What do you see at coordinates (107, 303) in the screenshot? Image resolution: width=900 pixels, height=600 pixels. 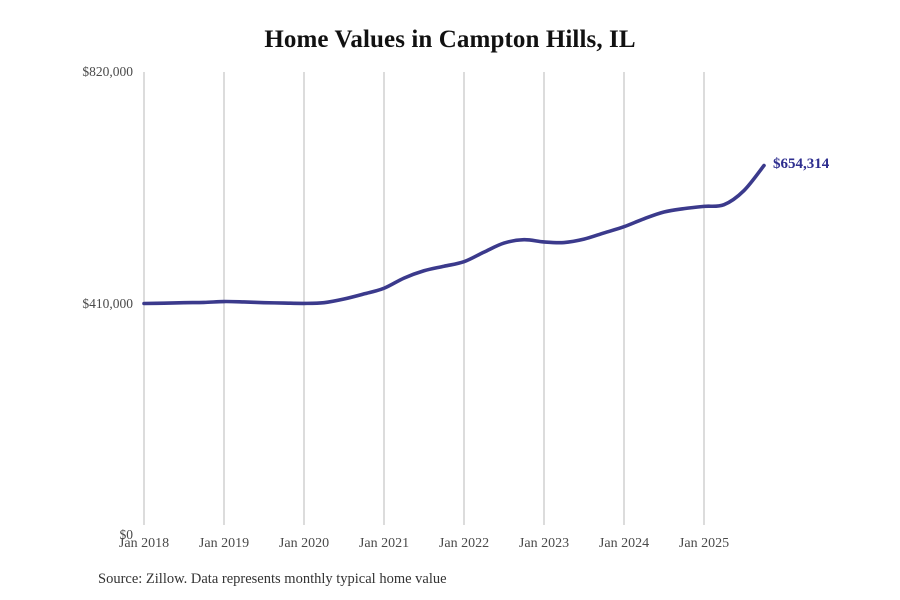 I see `y-axis-tick-label: $410,000` at bounding box center [107, 303].